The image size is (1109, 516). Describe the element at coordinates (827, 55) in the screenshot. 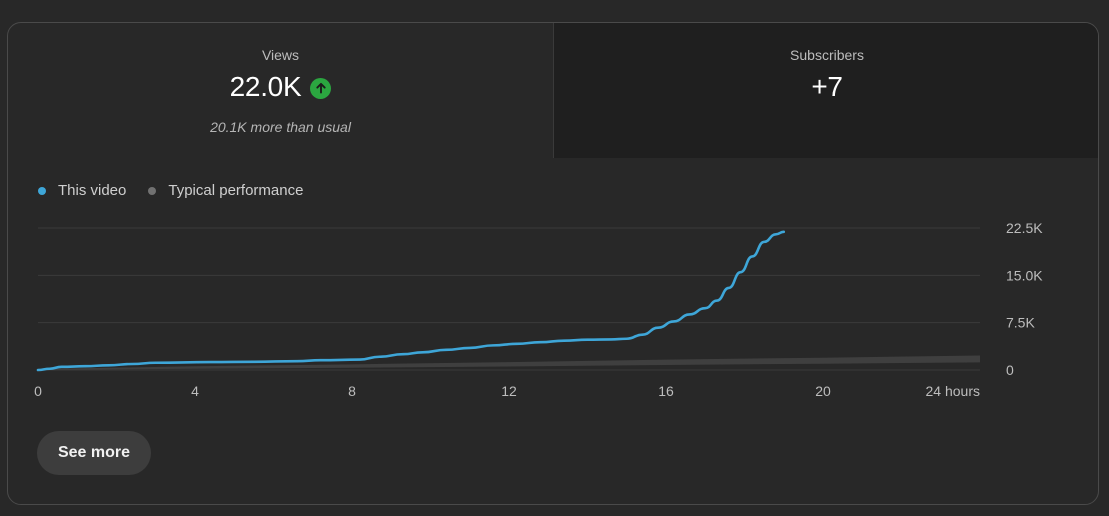

I see `subscribers-label: Subscribers` at that location.